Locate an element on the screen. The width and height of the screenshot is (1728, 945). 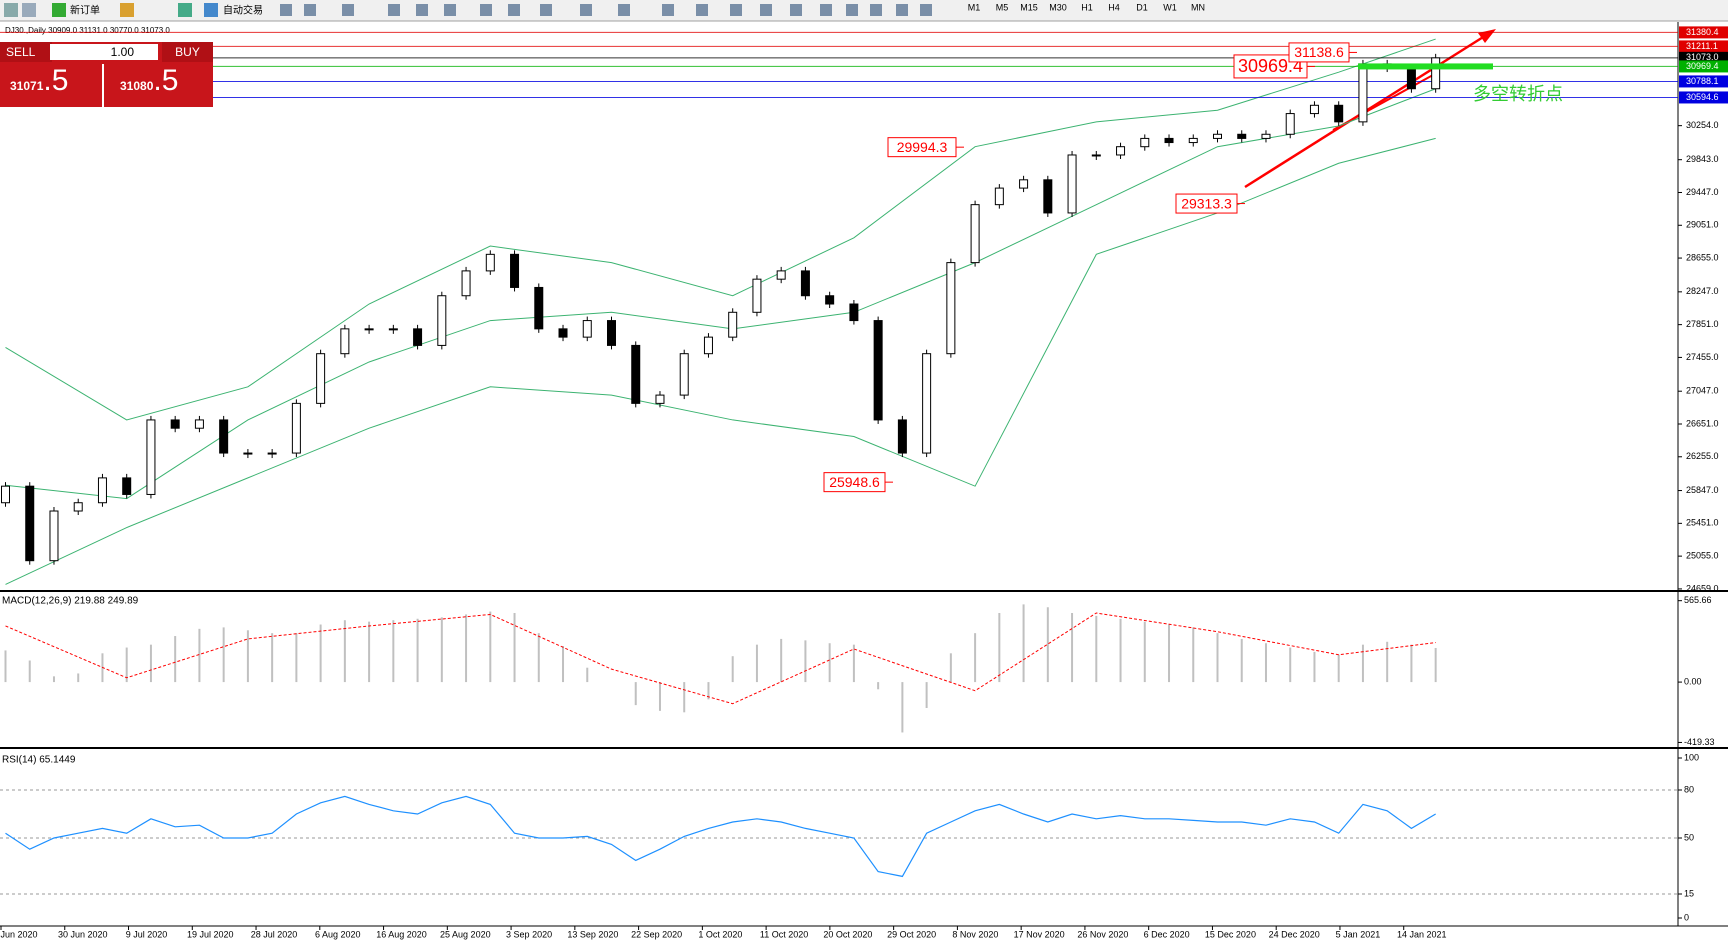
x-tick-label: 29 Oct 2020 is located at coordinates (911, 934).